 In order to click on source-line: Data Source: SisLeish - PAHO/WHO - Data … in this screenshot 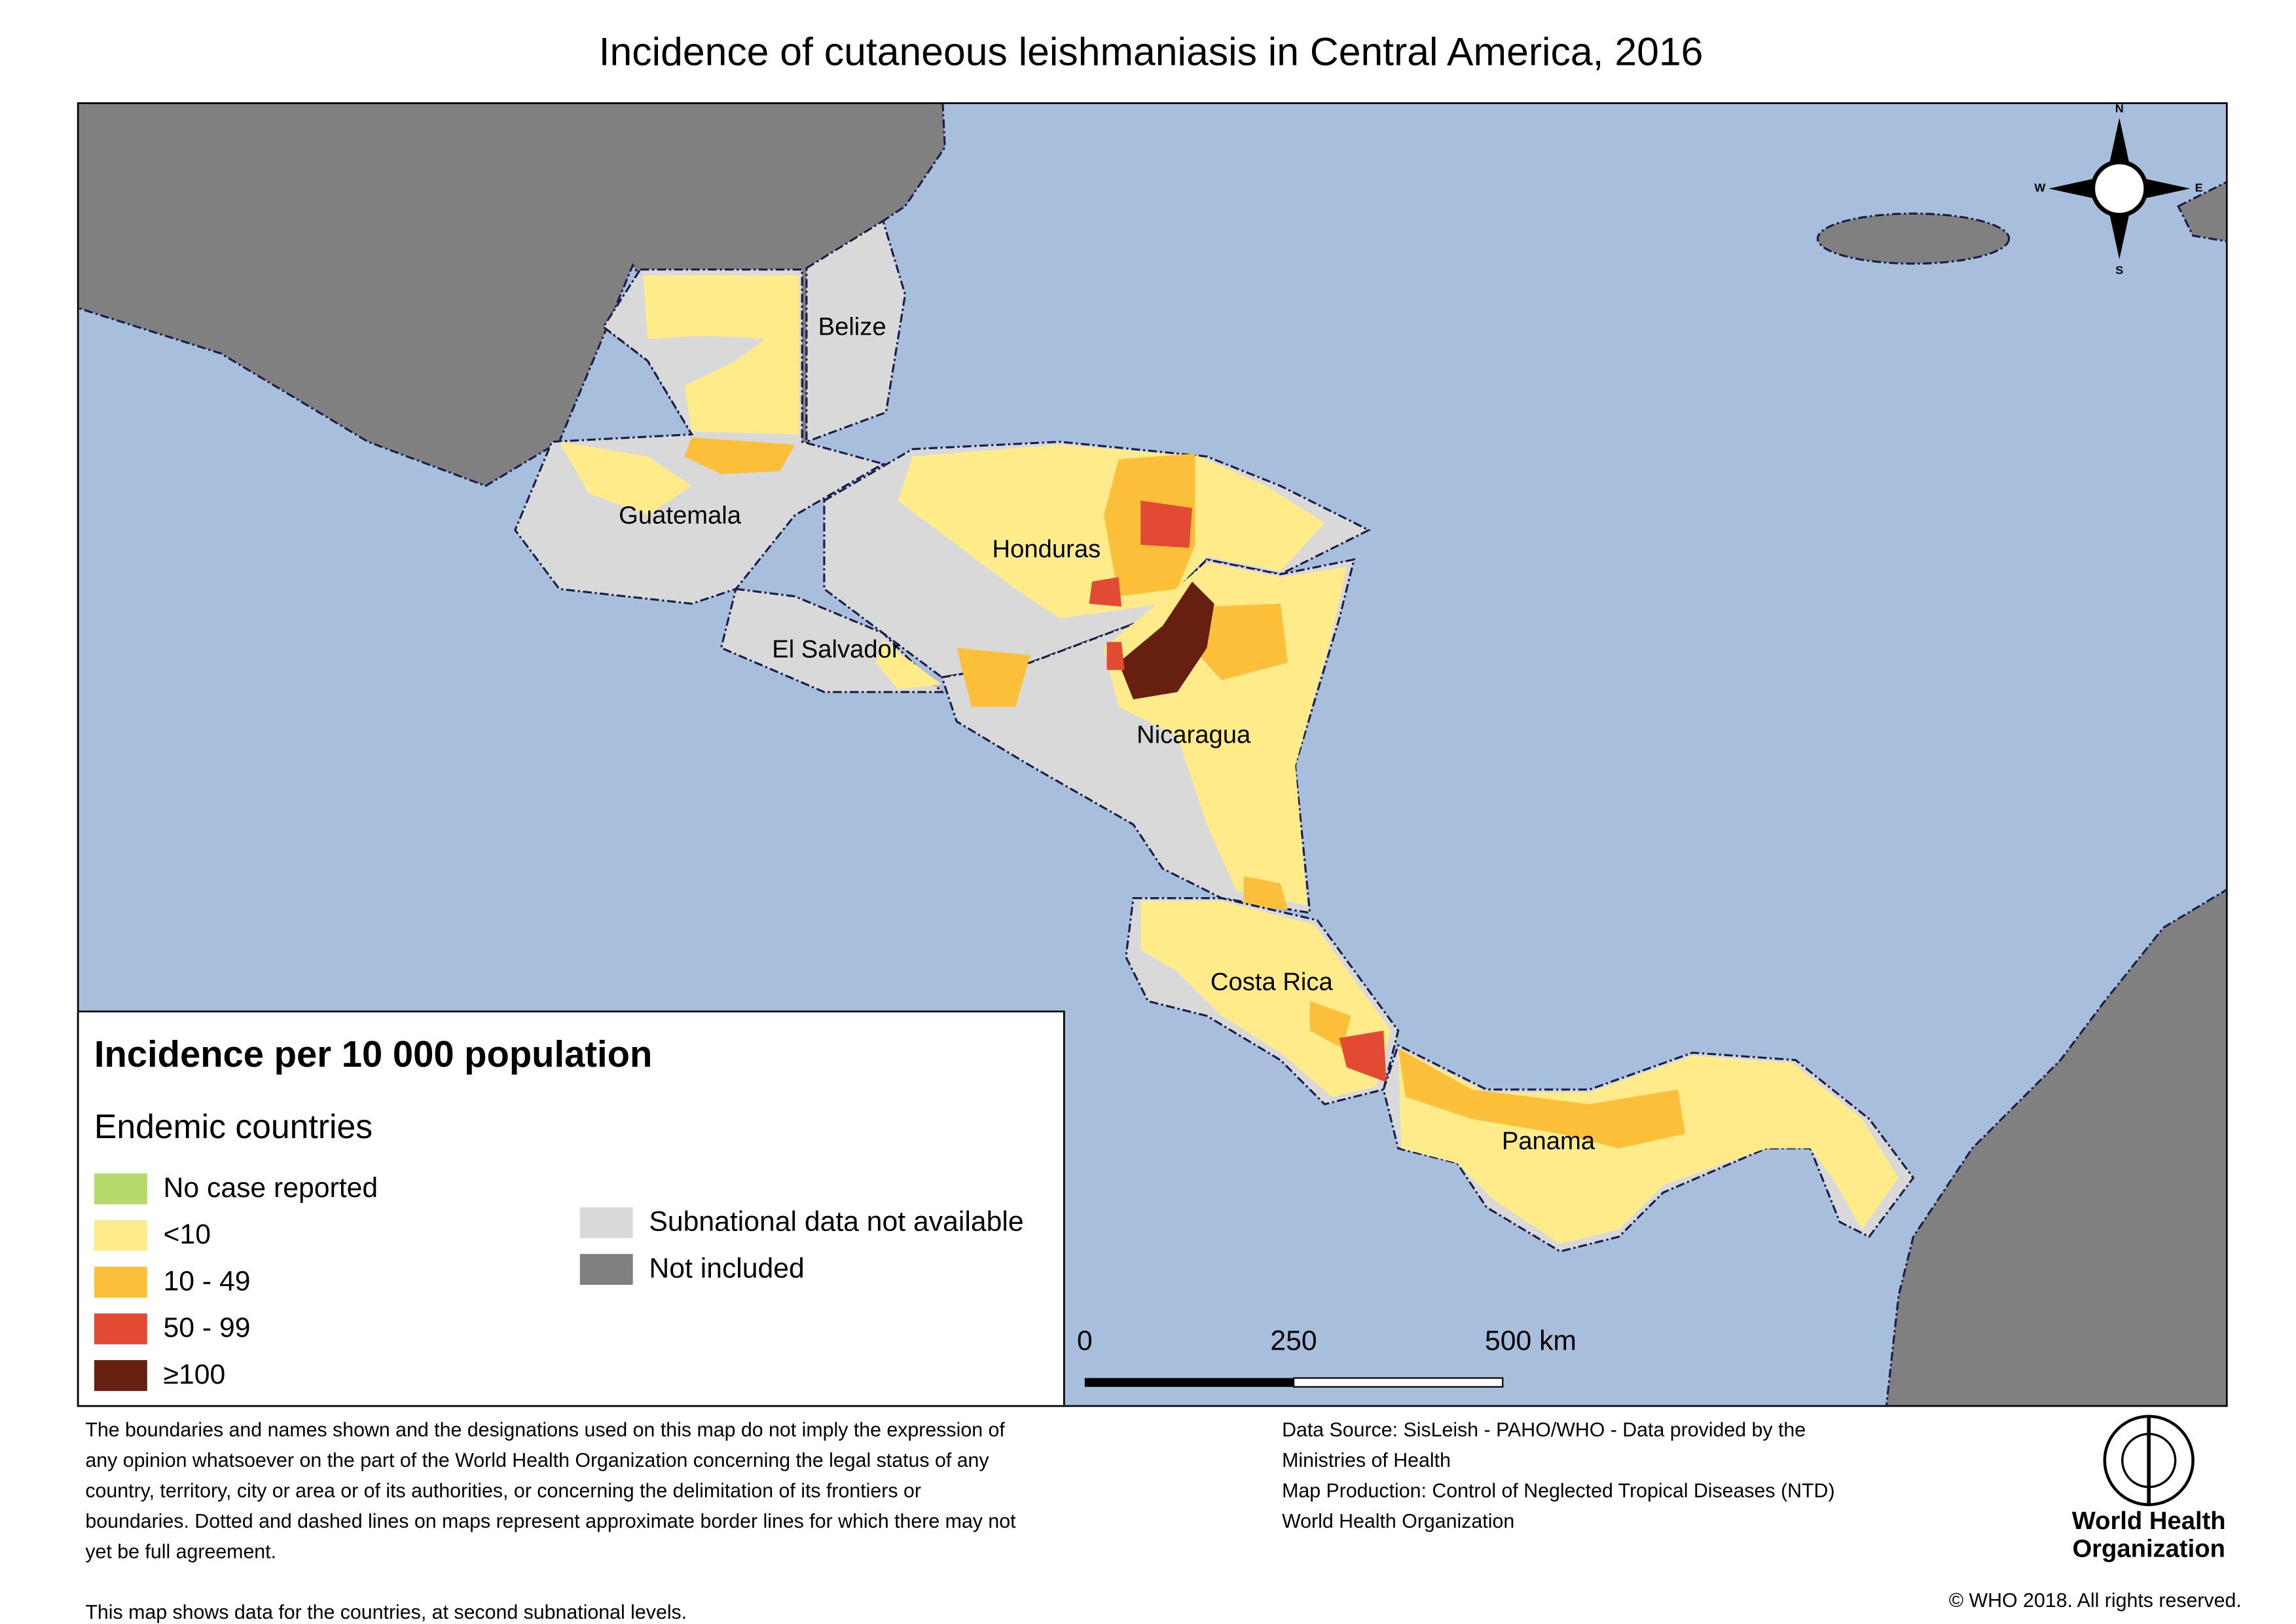, I will do `click(1544, 1430)`.